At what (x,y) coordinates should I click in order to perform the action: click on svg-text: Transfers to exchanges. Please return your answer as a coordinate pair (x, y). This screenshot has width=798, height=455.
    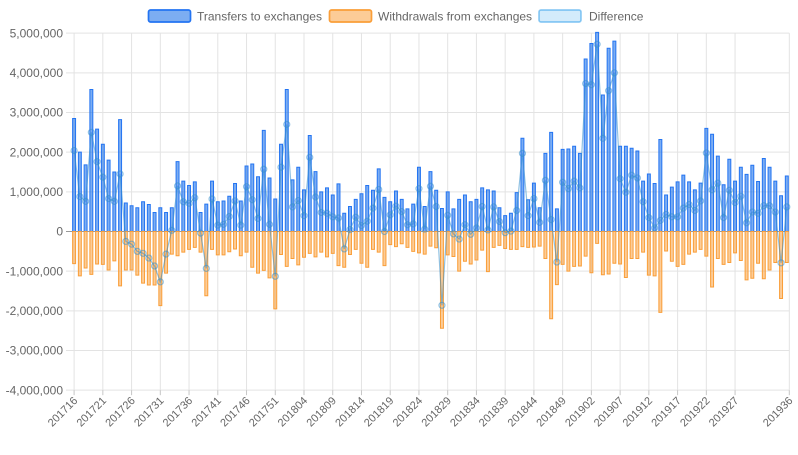
    Looking at the image, I should click on (259, 17).